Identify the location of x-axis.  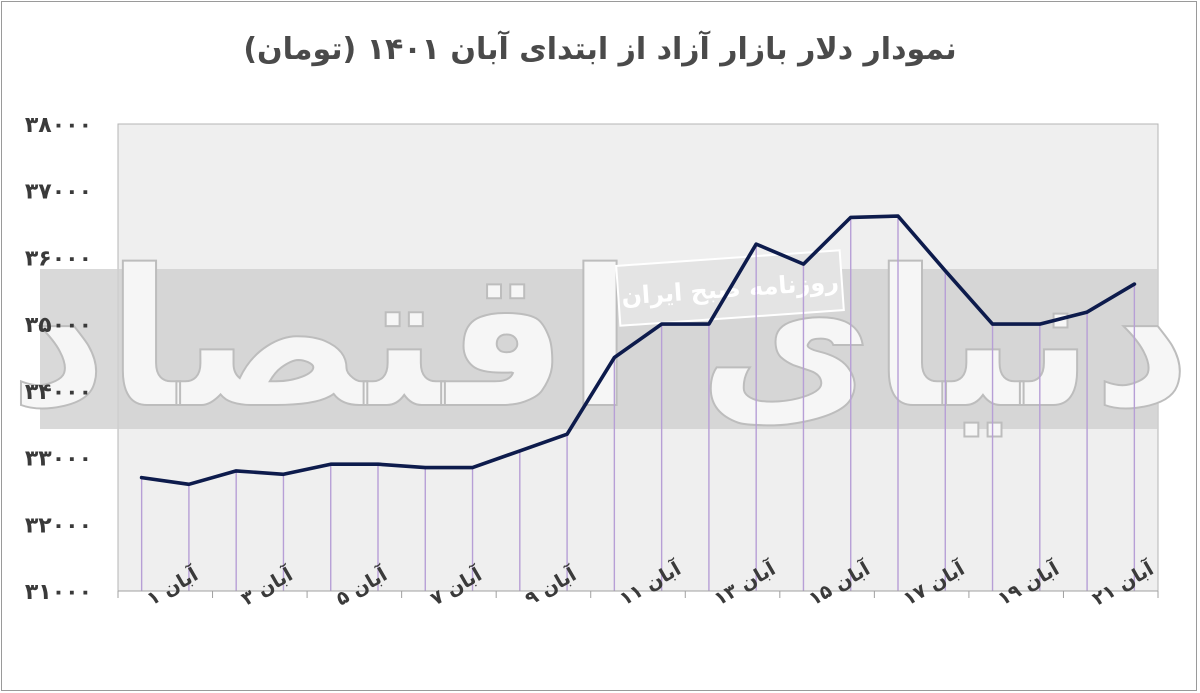
(638, 594).